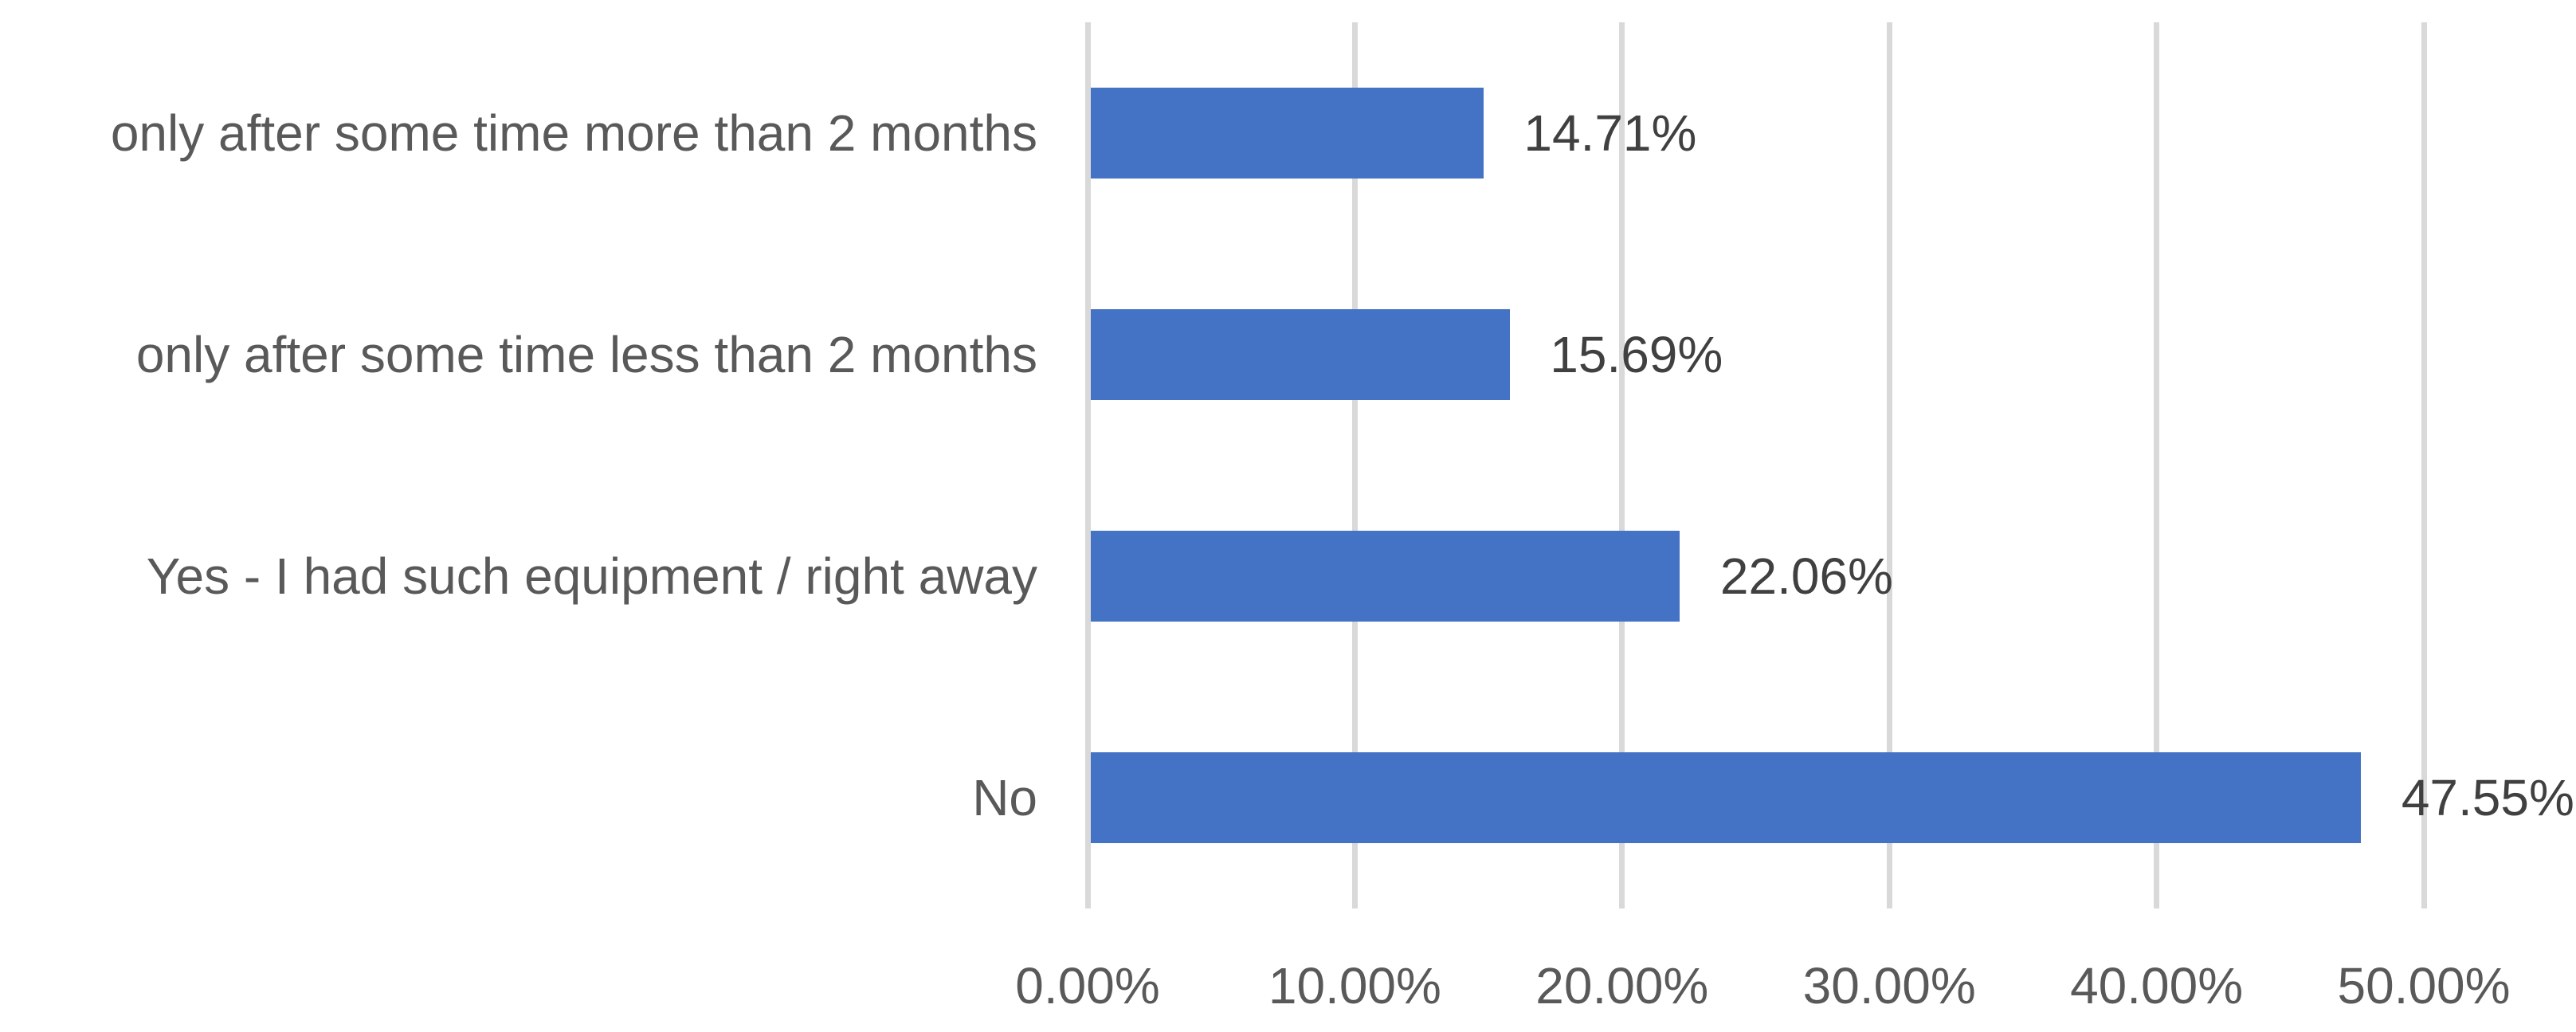 This screenshot has height=1032, width=2576. I want to click on category-label: only after some time less than 2 months, so click(586, 355).